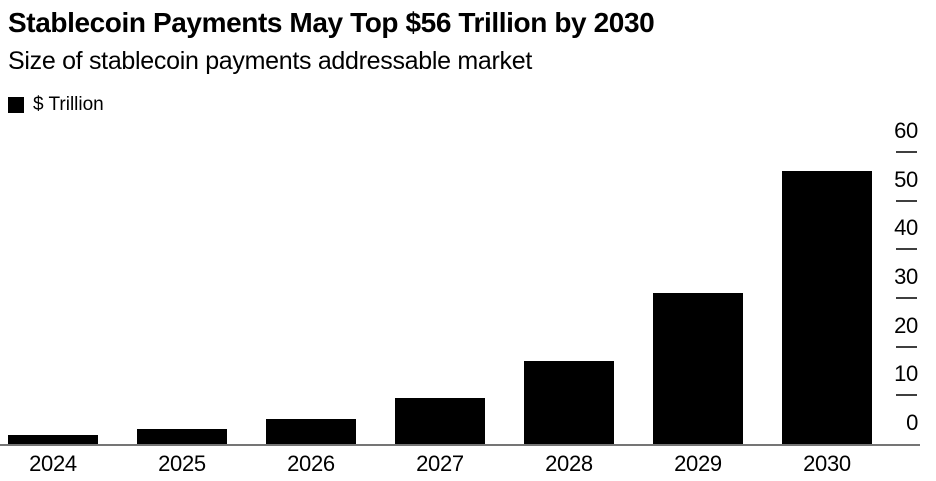 The image size is (936, 481). I want to click on bar-2024, so click(53, 439).